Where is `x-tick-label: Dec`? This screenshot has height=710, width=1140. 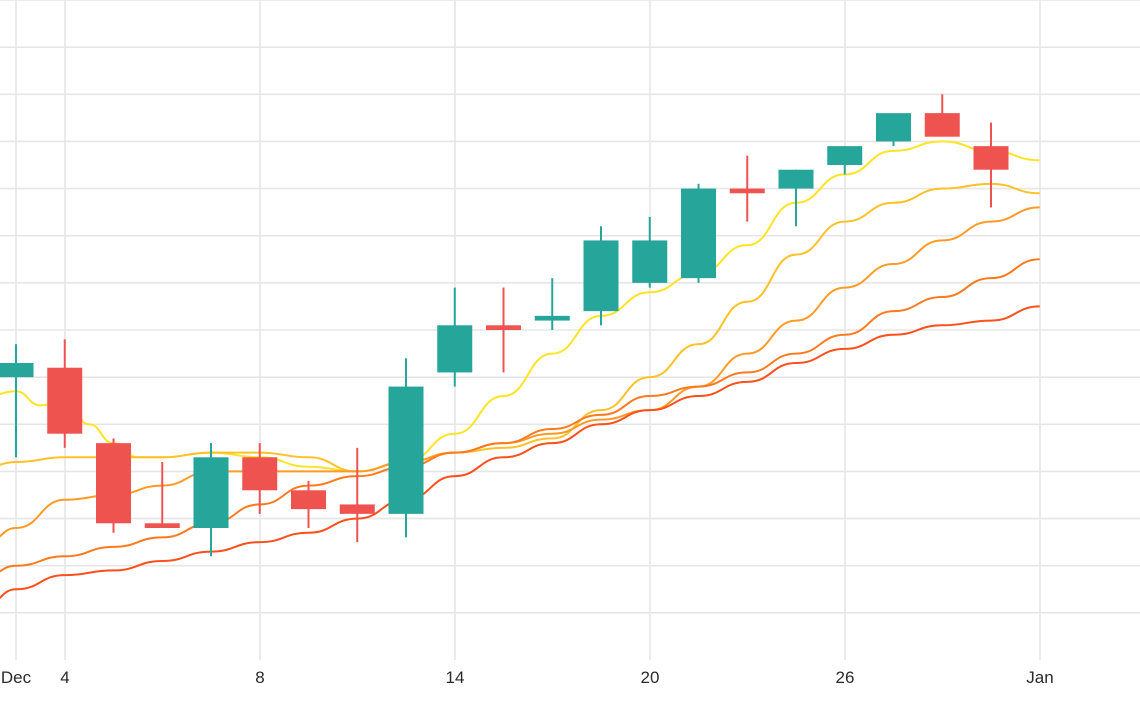 x-tick-label: Dec is located at coordinates (16, 677).